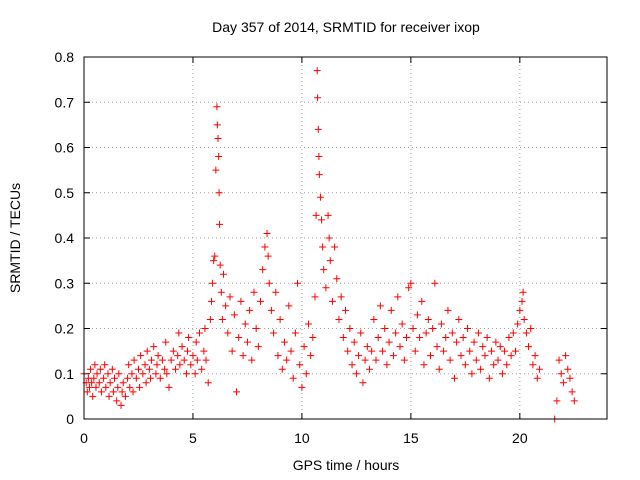 The height and width of the screenshot is (480, 640). I want to click on y-axis-label: SRMTID / TECUs, so click(15, 238).